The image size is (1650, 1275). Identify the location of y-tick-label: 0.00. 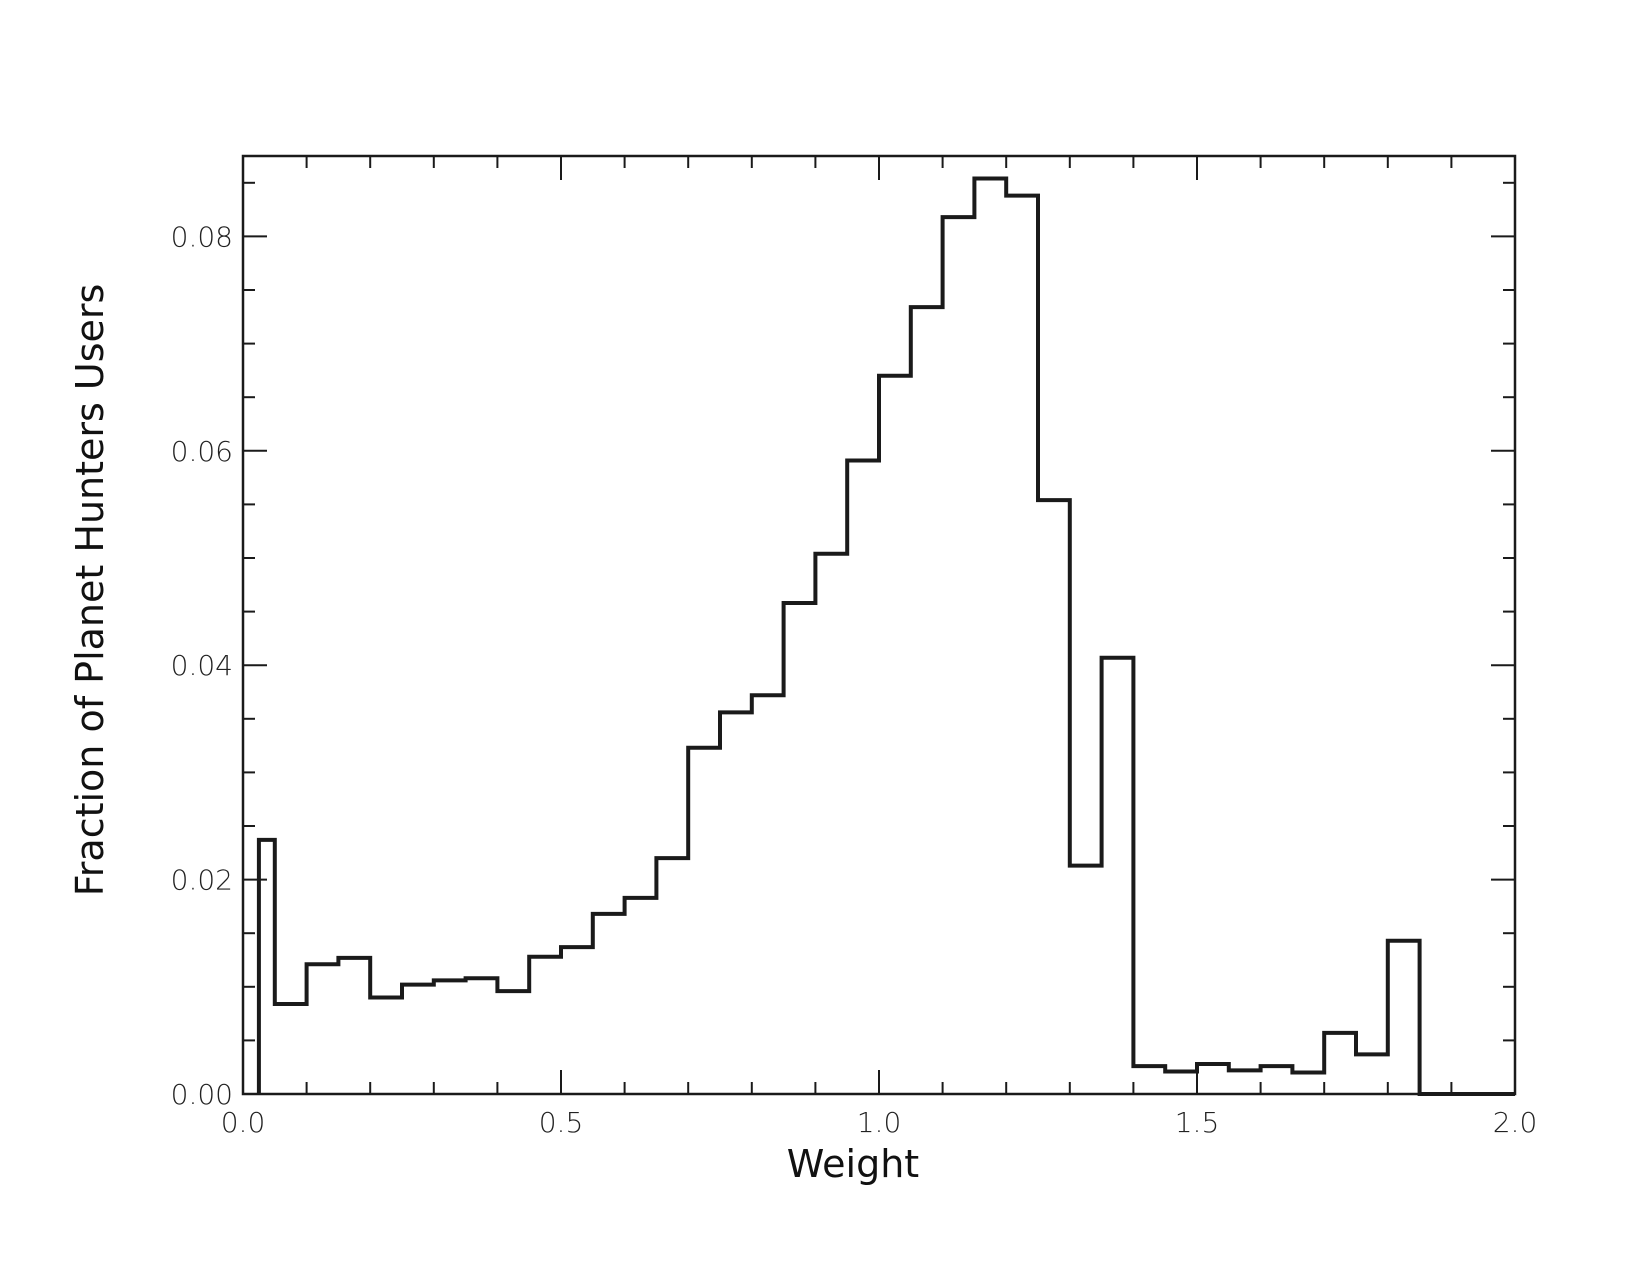
(202, 1094).